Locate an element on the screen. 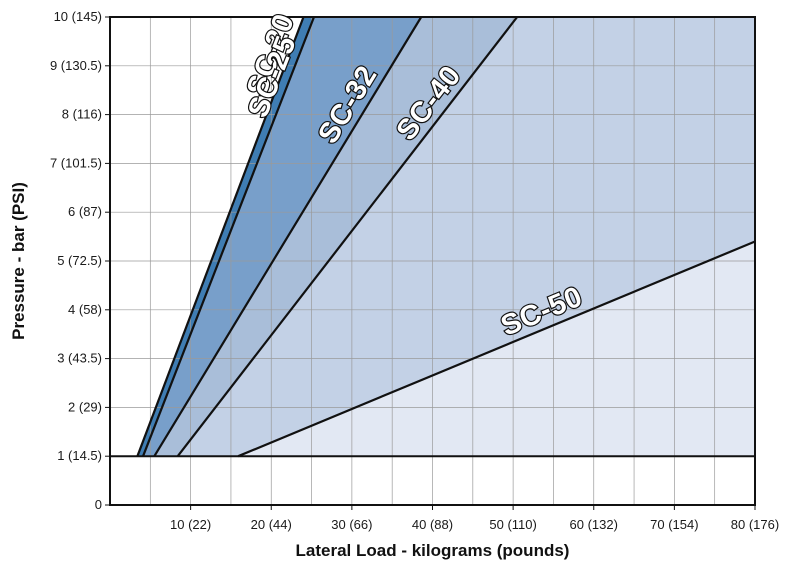 This screenshot has width=788, height=571. y-tick-label: 7 (101.5) is located at coordinates (76, 162).